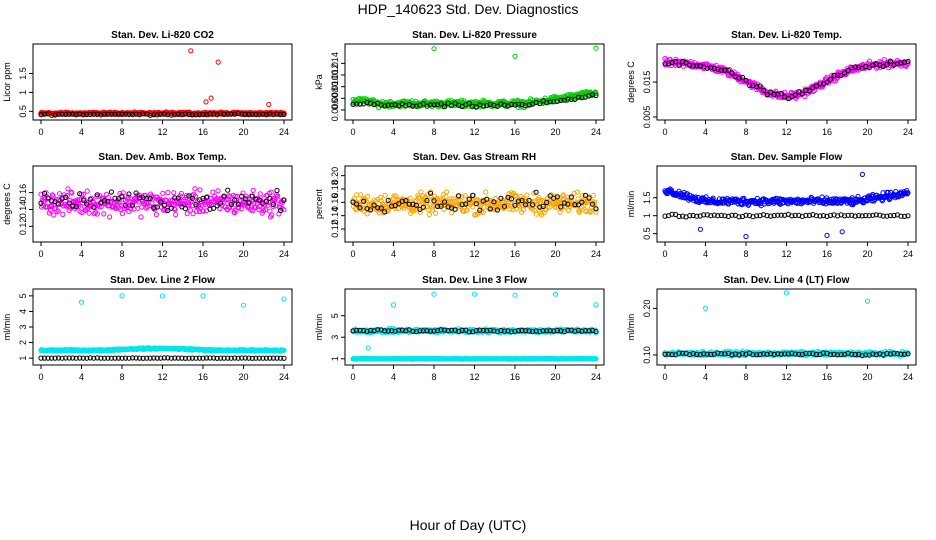  What do you see at coordinates (7, 327) in the screenshot?
I see `y-axis-label: ml/min` at bounding box center [7, 327].